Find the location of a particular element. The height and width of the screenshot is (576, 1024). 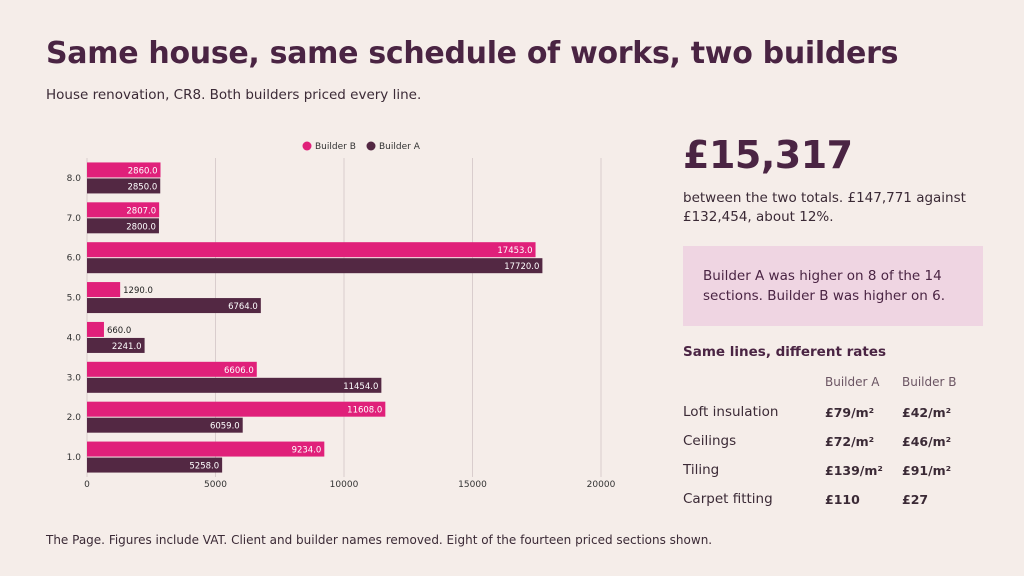

bar-data-label: 2241.0 is located at coordinates (127, 347).